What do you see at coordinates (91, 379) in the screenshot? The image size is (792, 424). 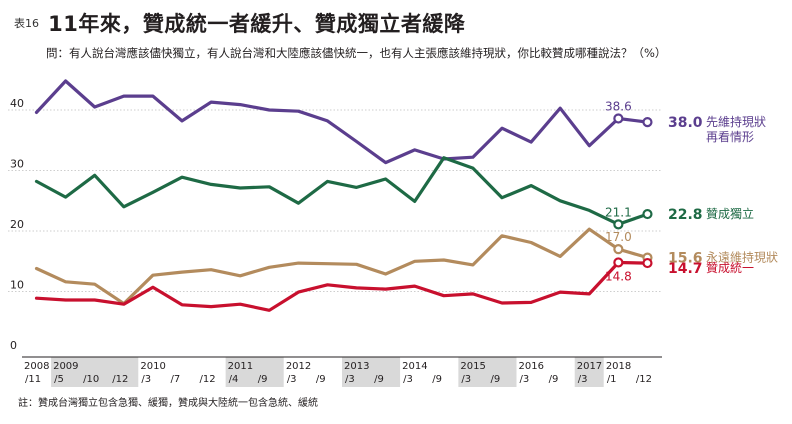 I see `x-tick-month: /10` at bounding box center [91, 379].